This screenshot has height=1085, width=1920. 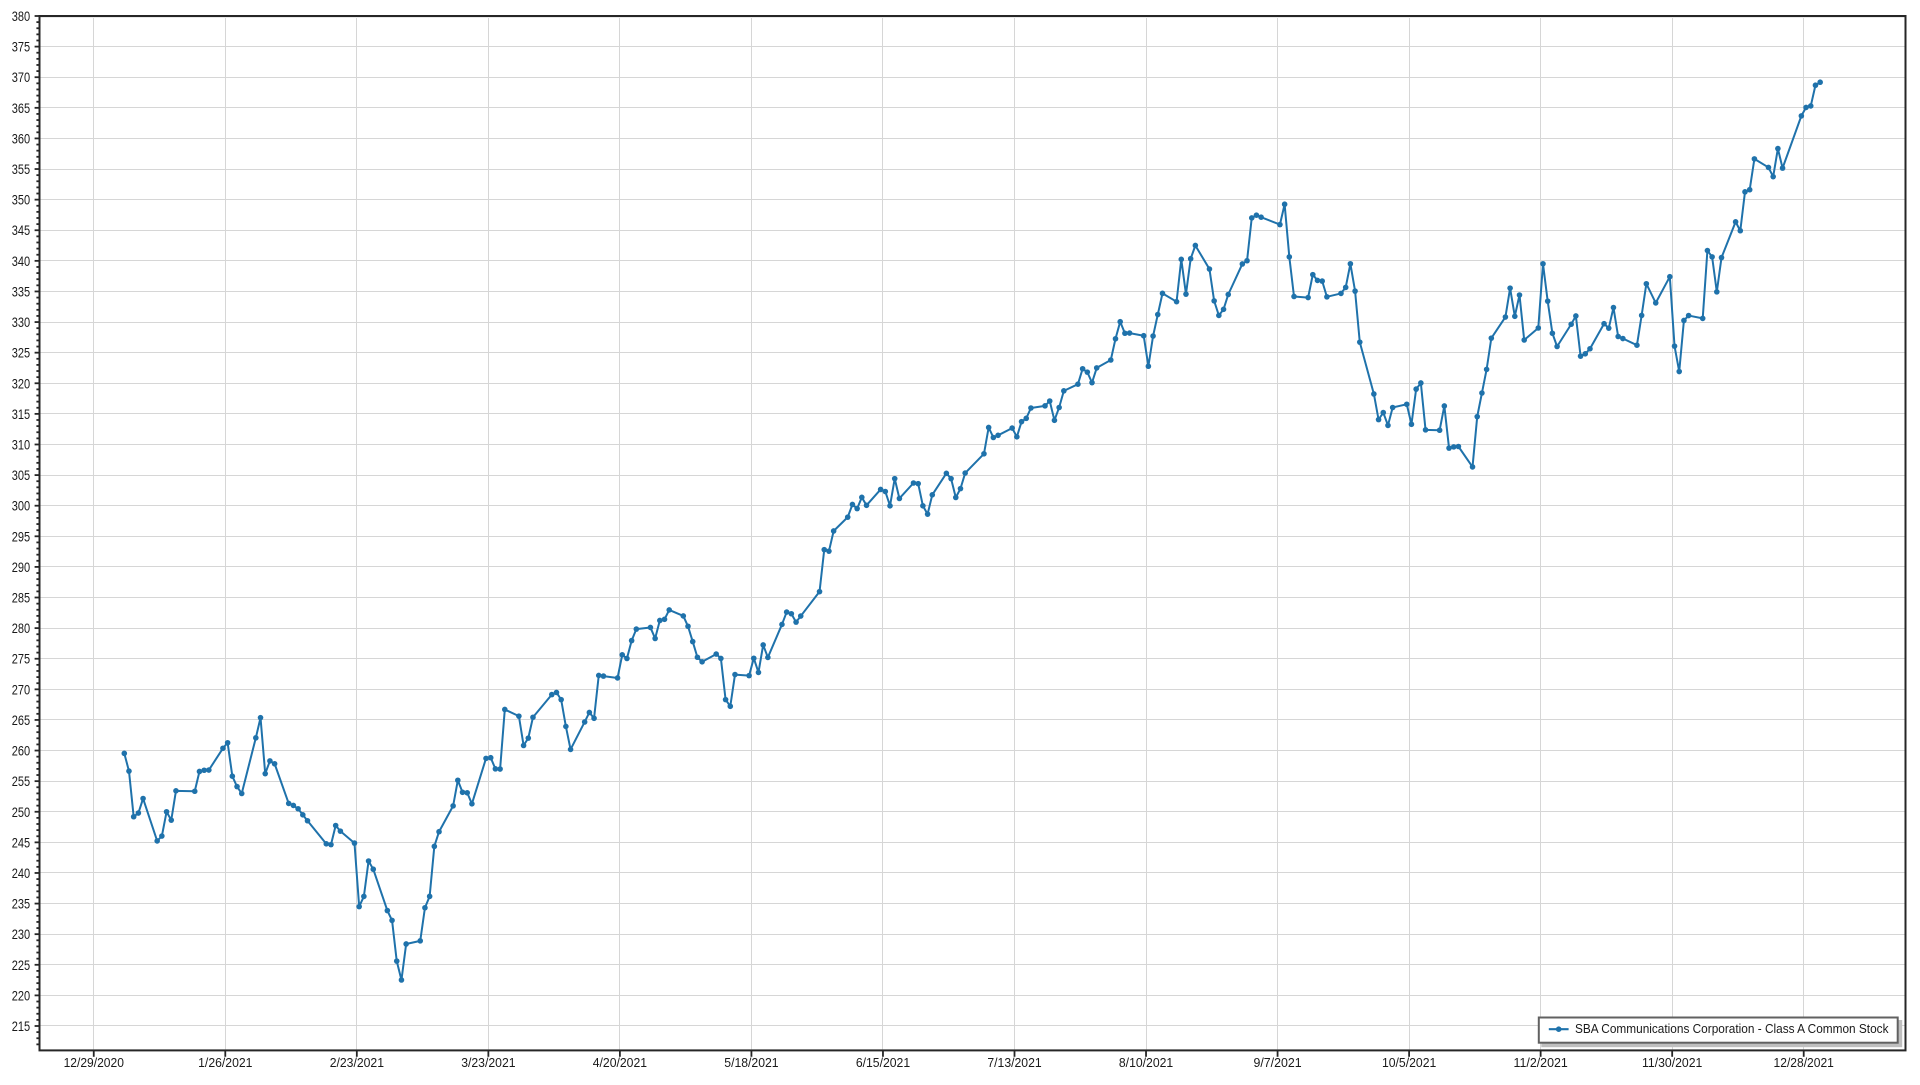 What do you see at coordinates (21, 781) in the screenshot?
I see `svg-text: 255` at bounding box center [21, 781].